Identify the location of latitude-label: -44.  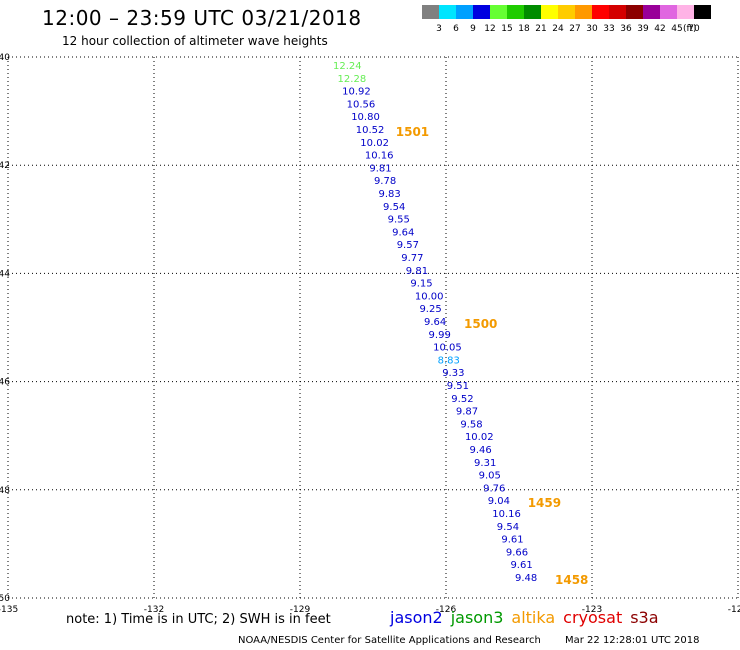
(5, 274).